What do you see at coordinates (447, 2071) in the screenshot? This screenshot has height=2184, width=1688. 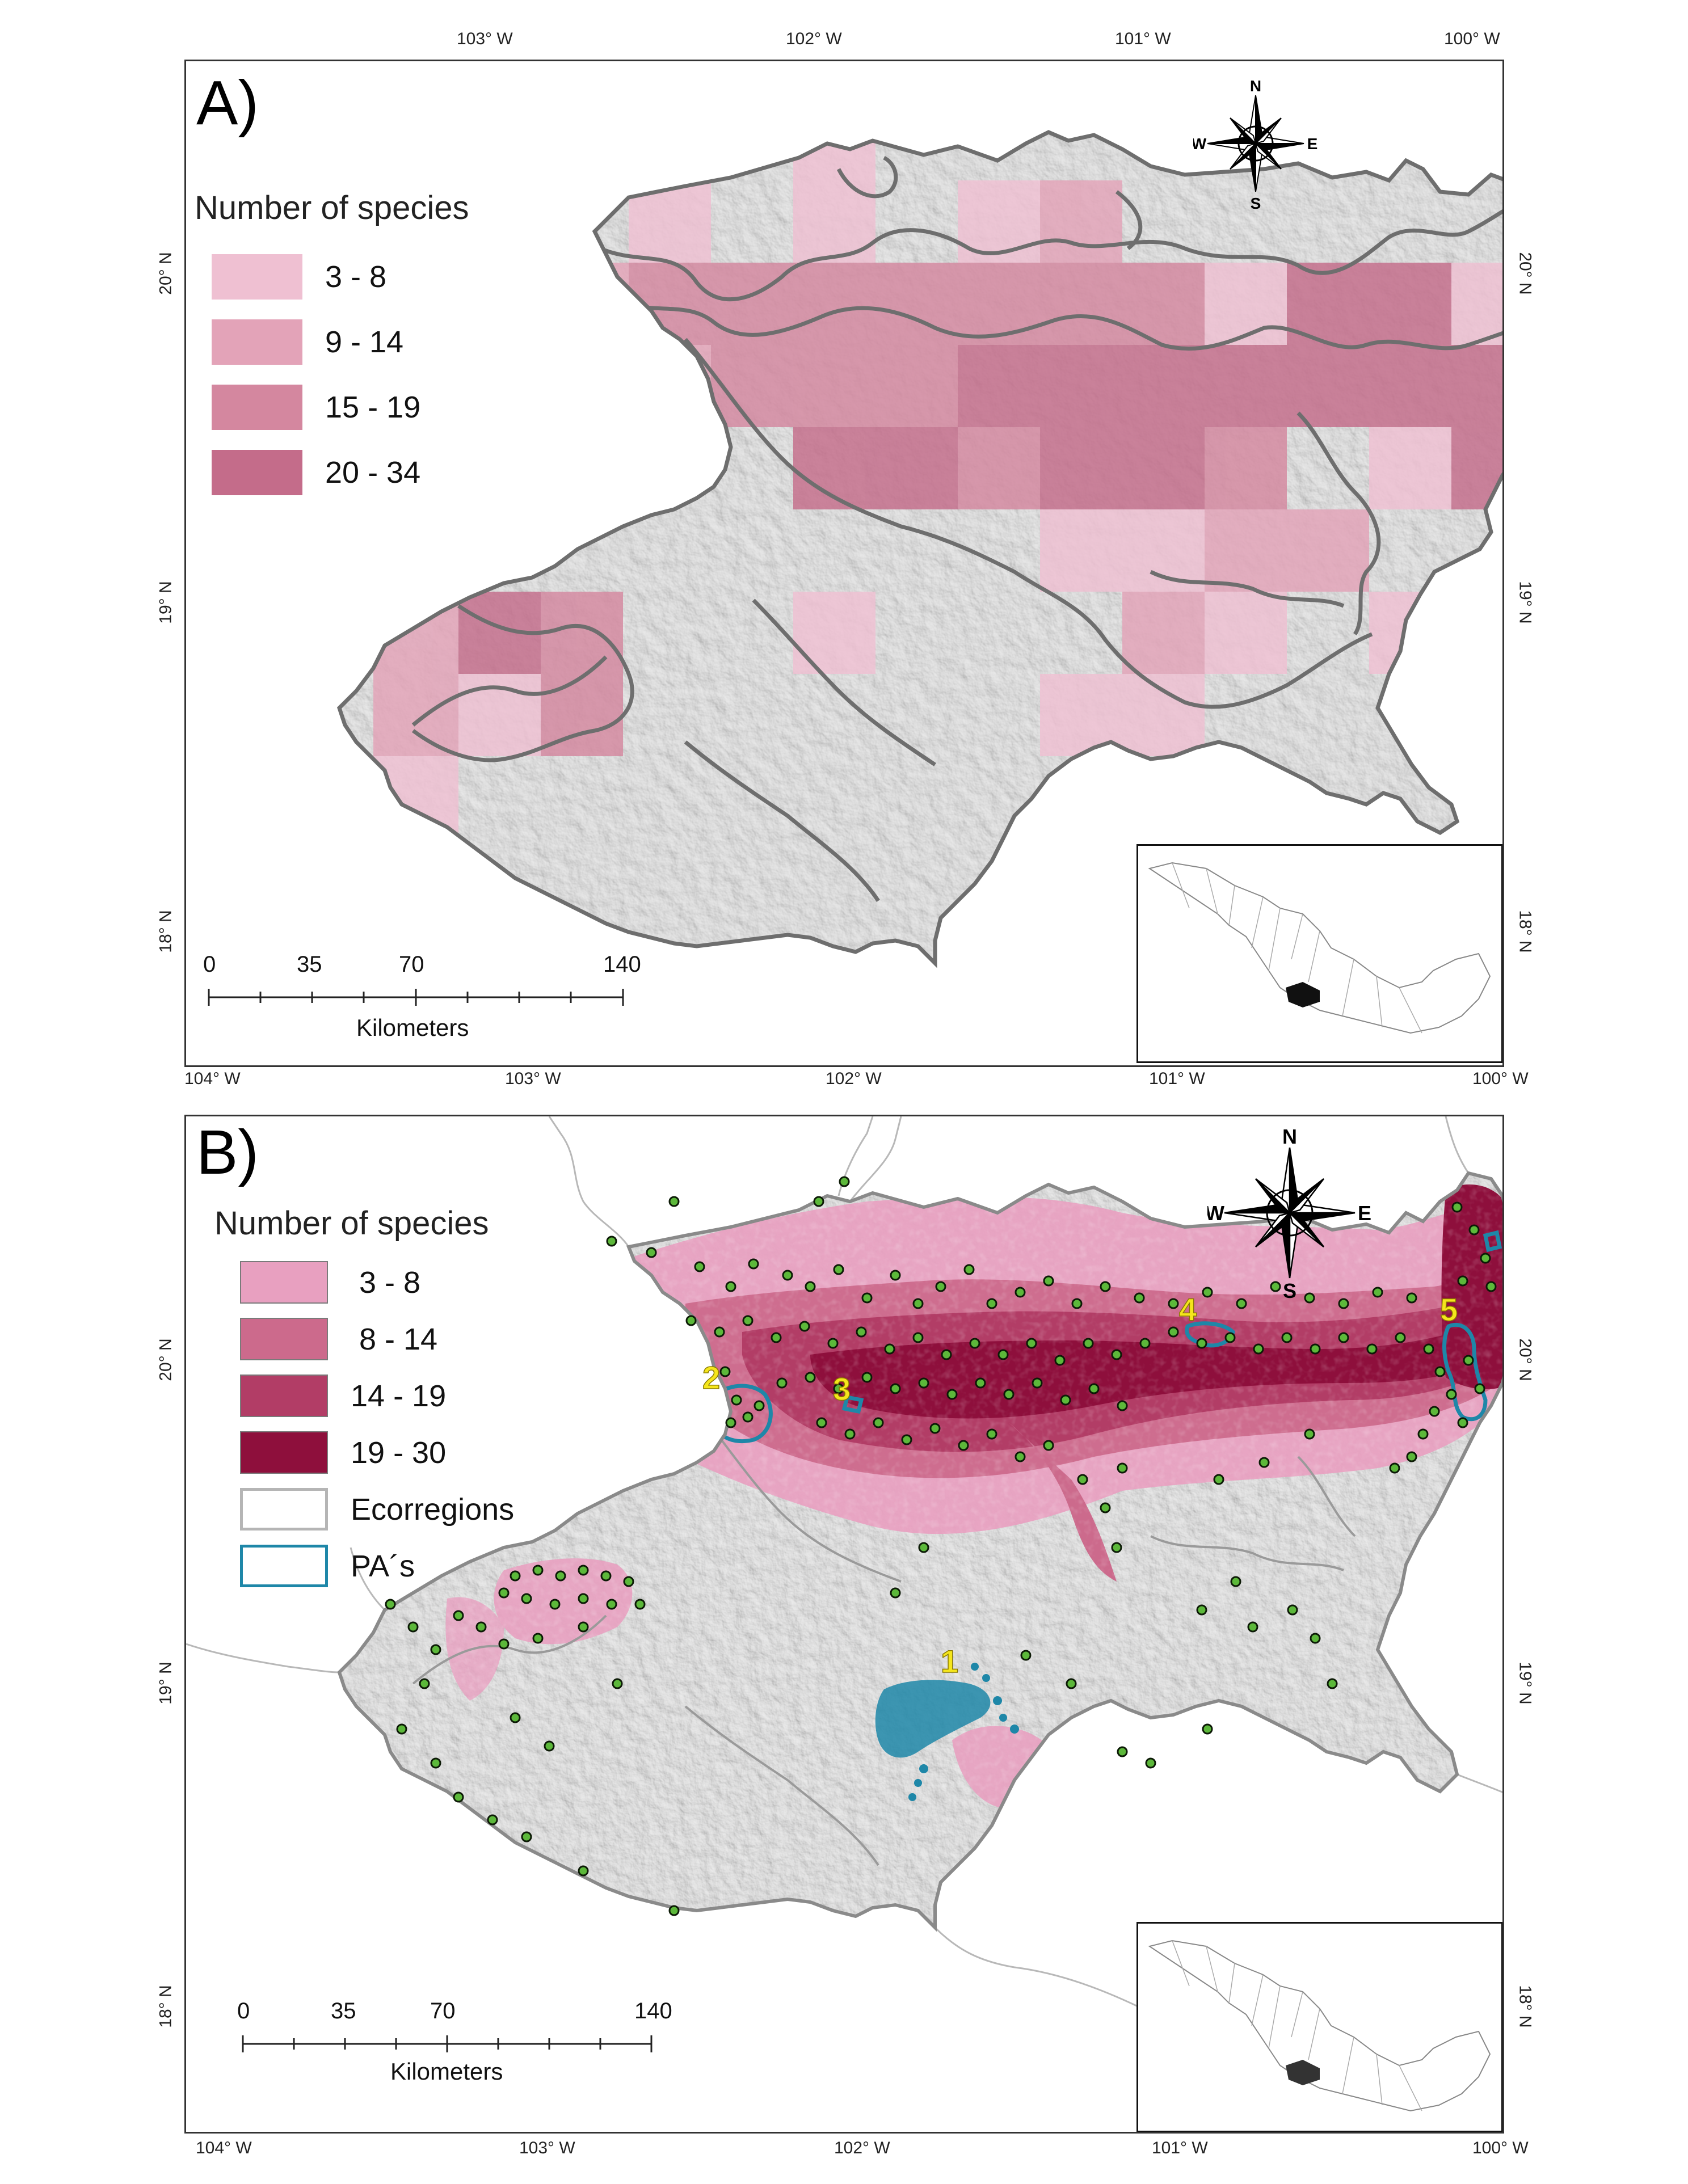 I see `scale-unit-b: Kilometers` at bounding box center [447, 2071].